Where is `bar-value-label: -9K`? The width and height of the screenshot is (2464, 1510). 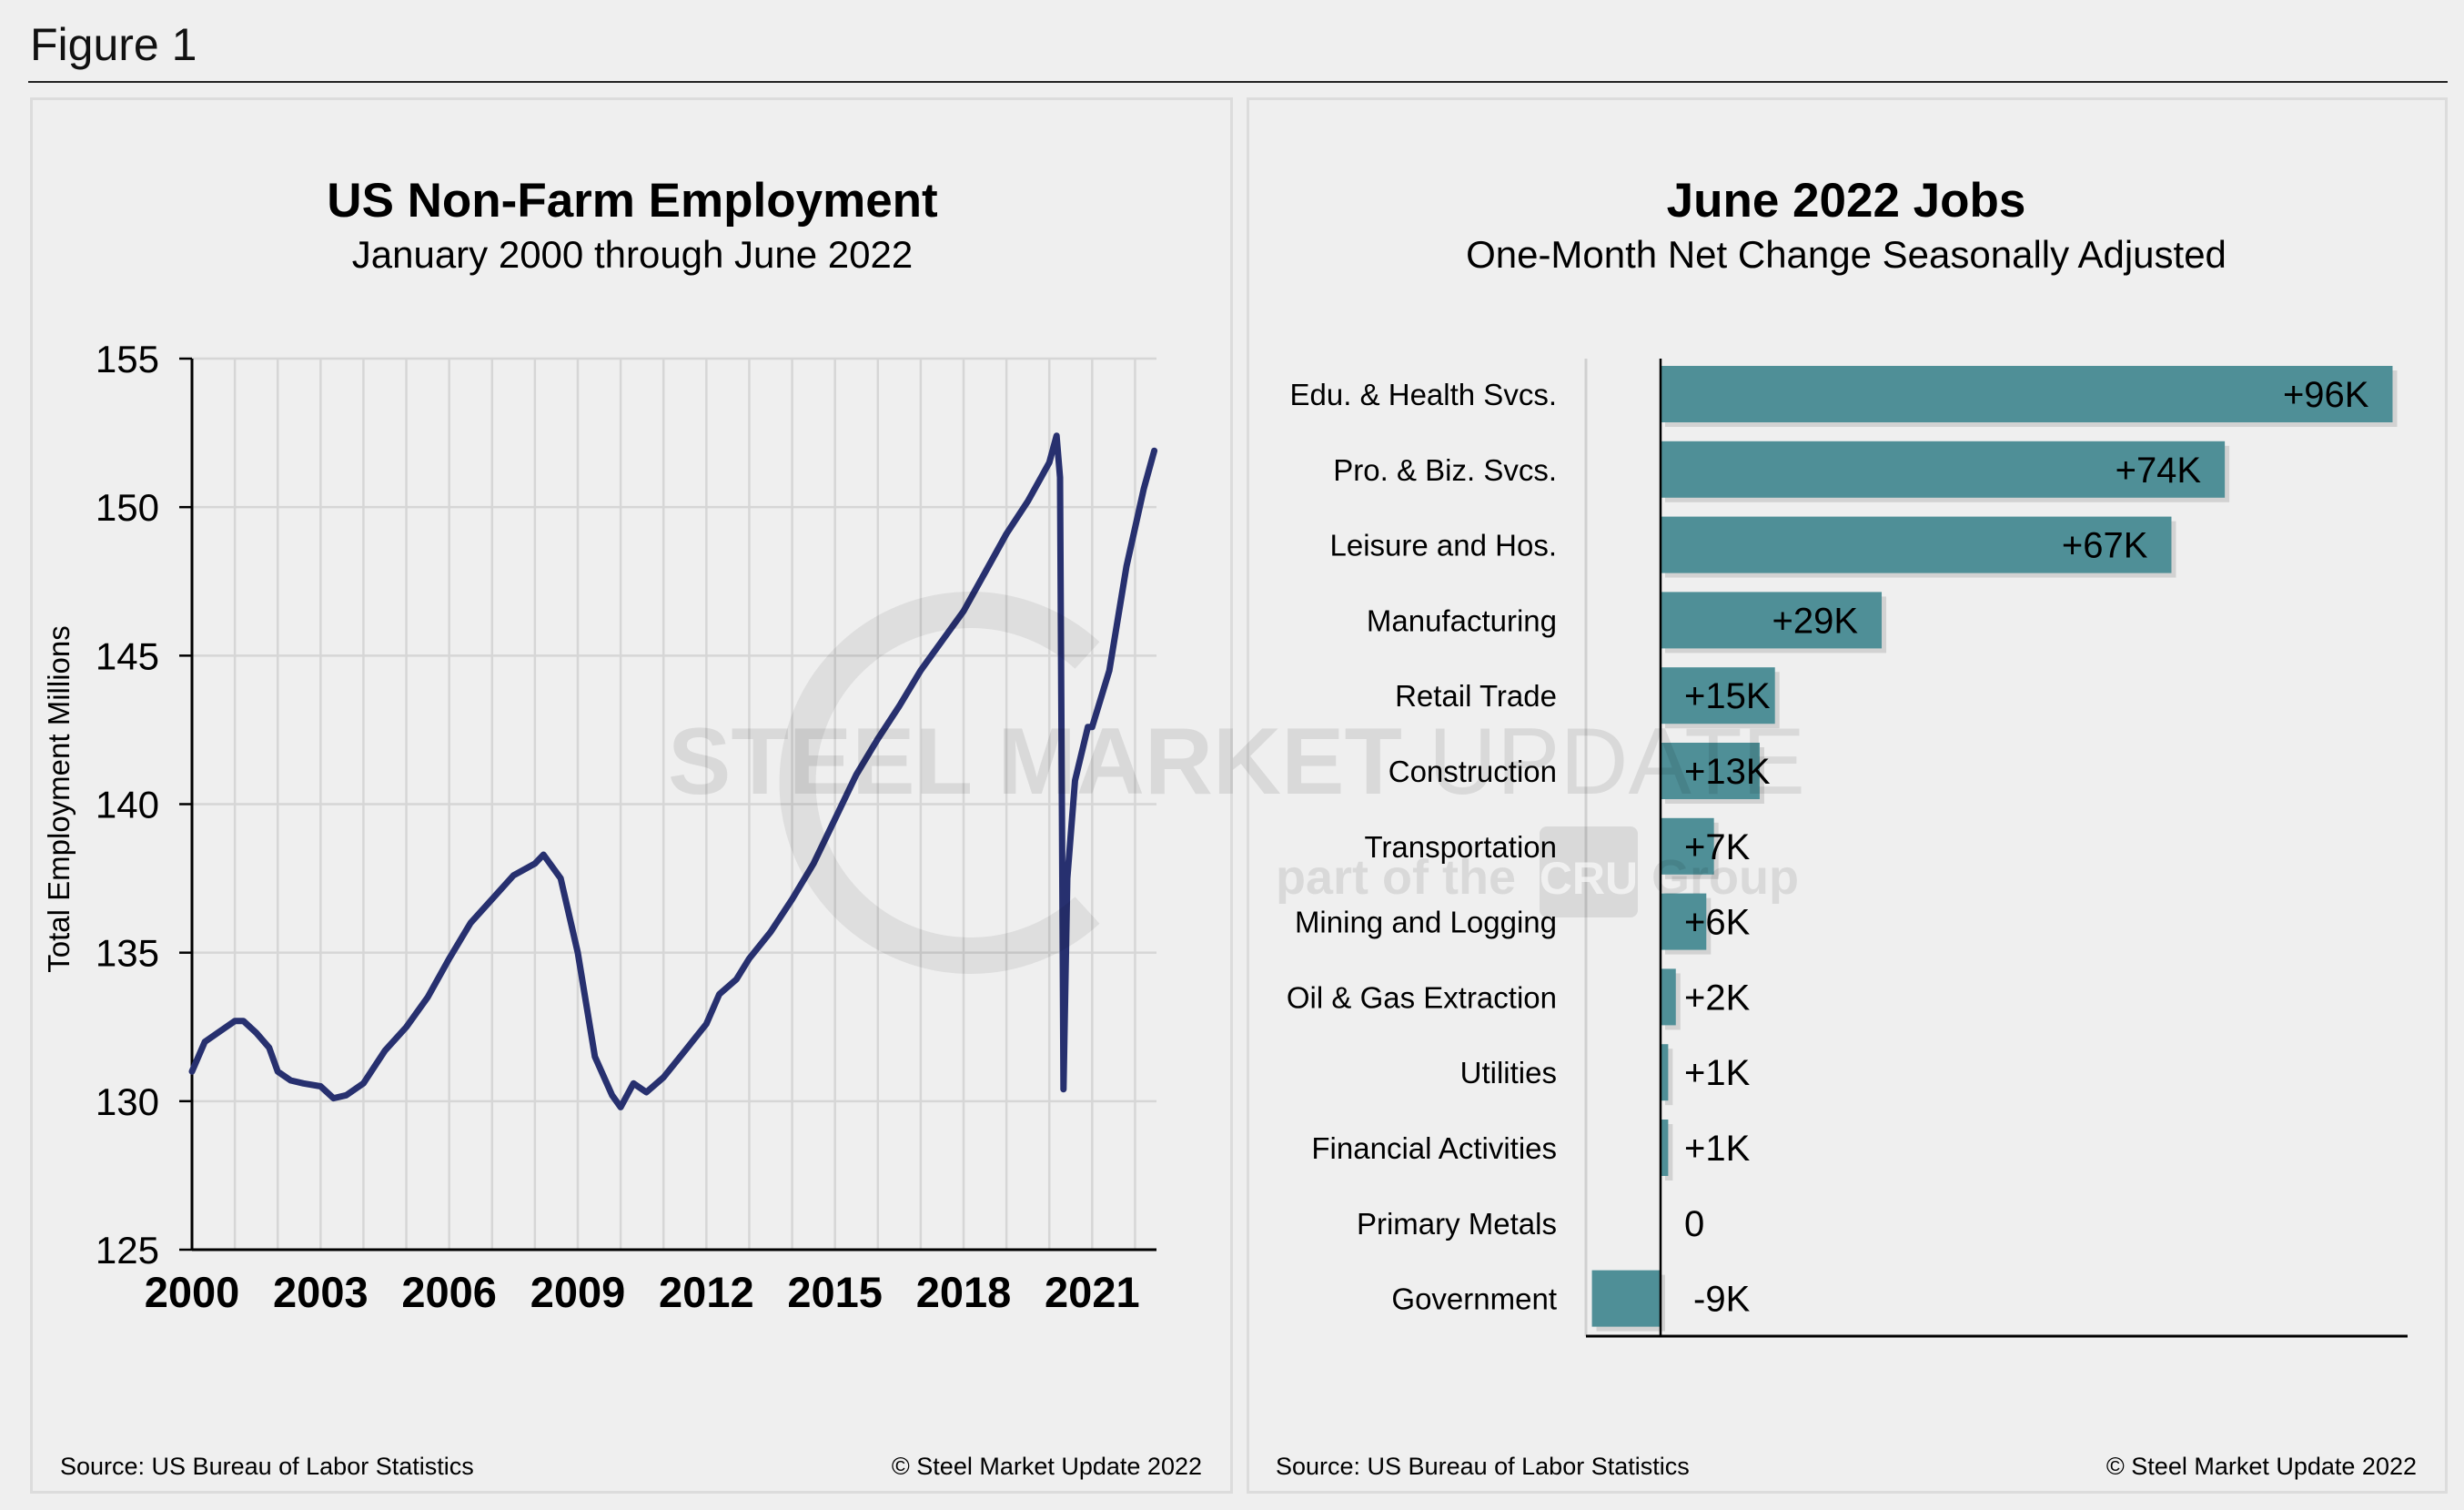 bar-value-label: -9K is located at coordinates (1722, 1300).